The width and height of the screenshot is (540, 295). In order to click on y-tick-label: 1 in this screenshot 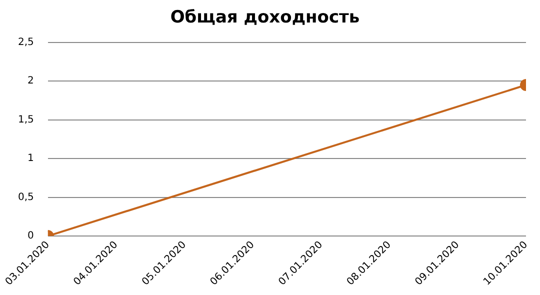, I will do `click(31, 158)`.